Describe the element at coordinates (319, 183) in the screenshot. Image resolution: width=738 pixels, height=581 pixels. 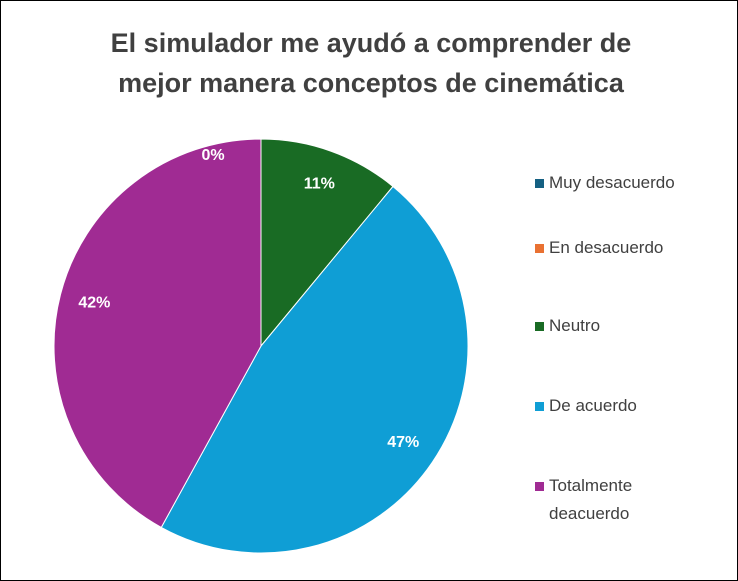
I see `data-label: 11%` at that location.